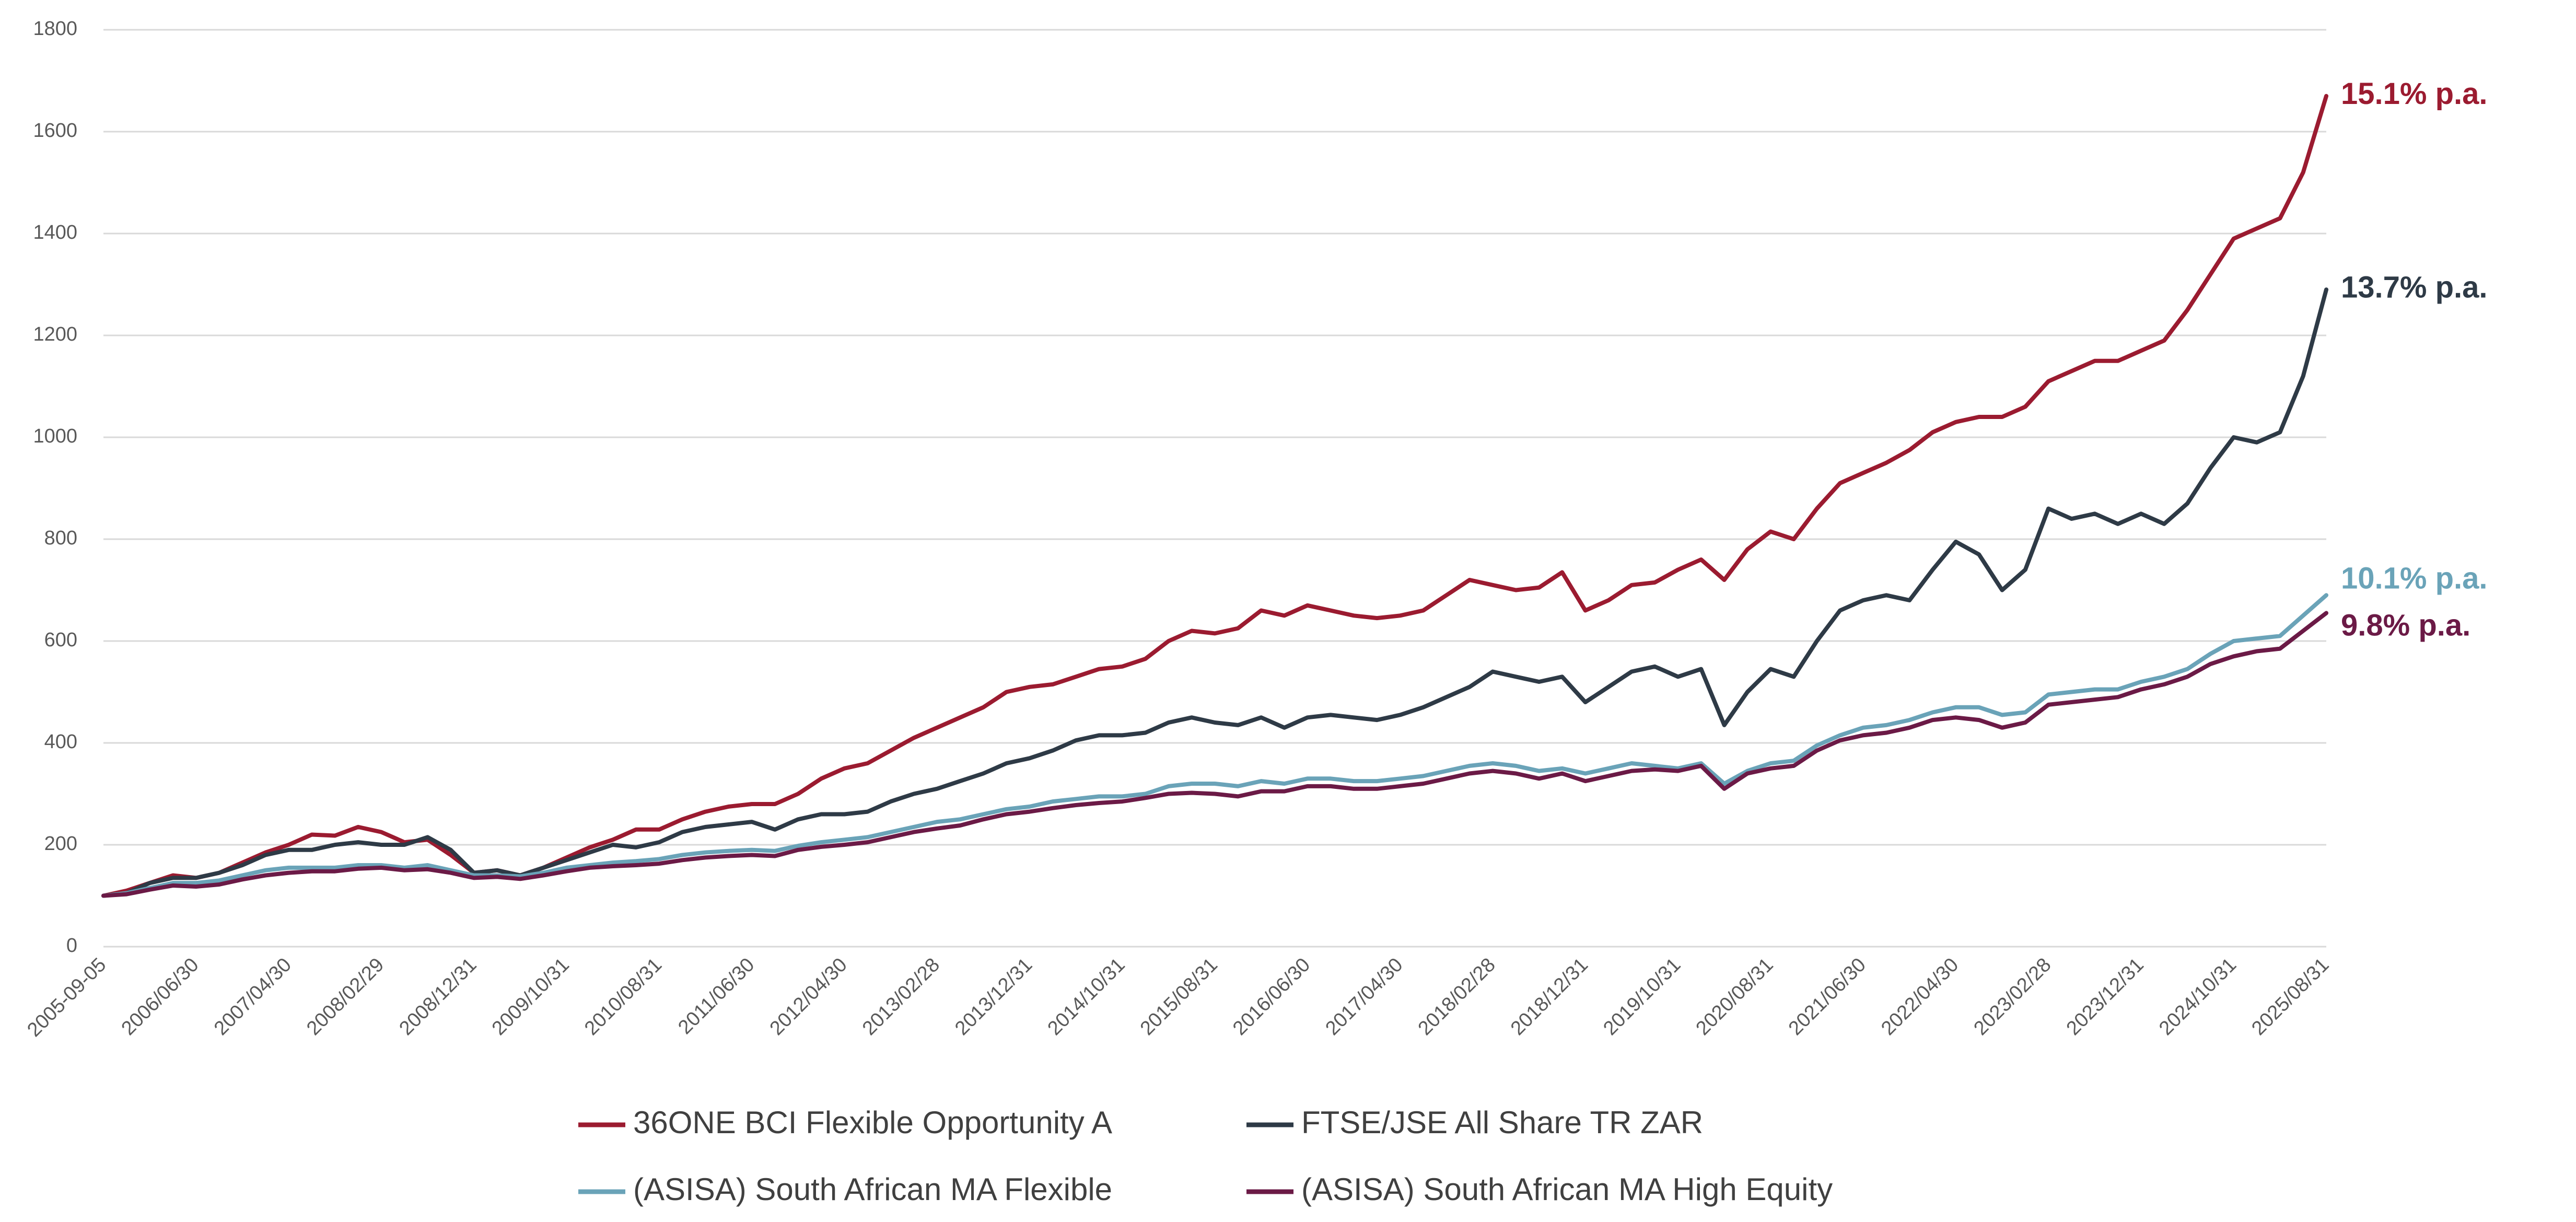 This screenshot has height=1222, width=2576. Describe the element at coordinates (60, 844) in the screenshot. I see `y-tick-label: 200` at that location.